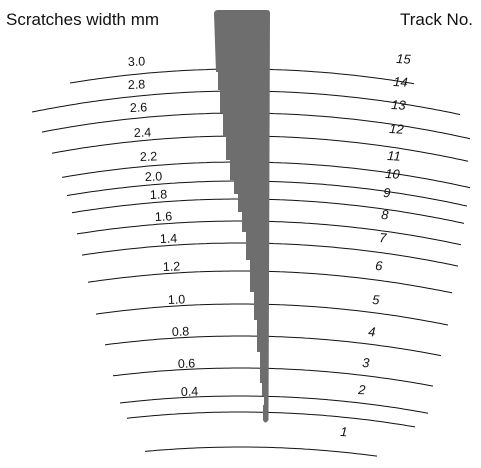 This screenshot has width=481, height=468. I want to click on track-number-label: 9, so click(387, 192).